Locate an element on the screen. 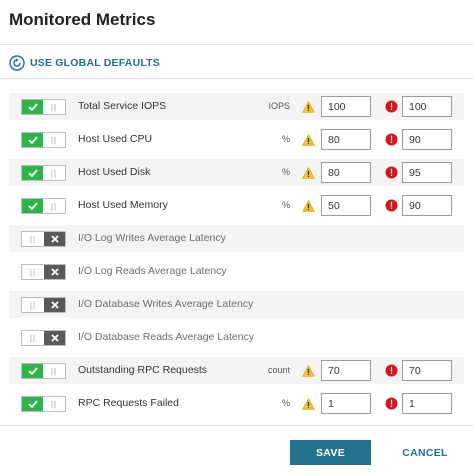  dialog-title: Monitored Metrics is located at coordinates (82, 19).